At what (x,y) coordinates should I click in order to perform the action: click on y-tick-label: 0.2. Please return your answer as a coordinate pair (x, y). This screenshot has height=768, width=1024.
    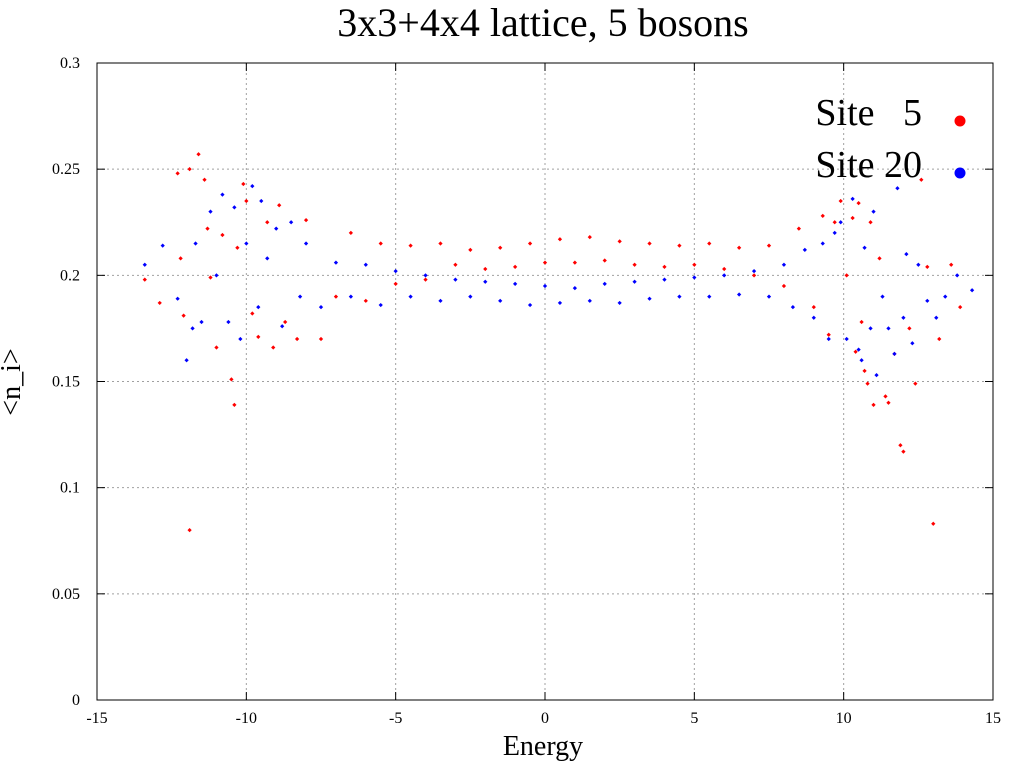
    Looking at the image, I should click on (70, 275).